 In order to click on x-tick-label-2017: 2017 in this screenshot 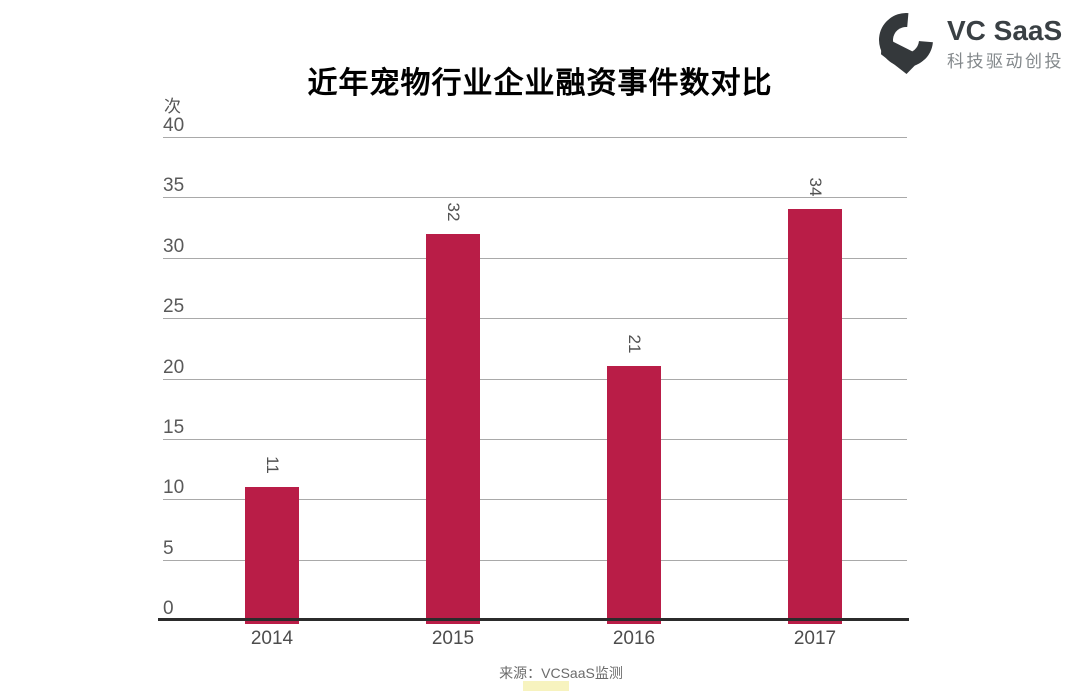, I will do `click(815, 638)`.